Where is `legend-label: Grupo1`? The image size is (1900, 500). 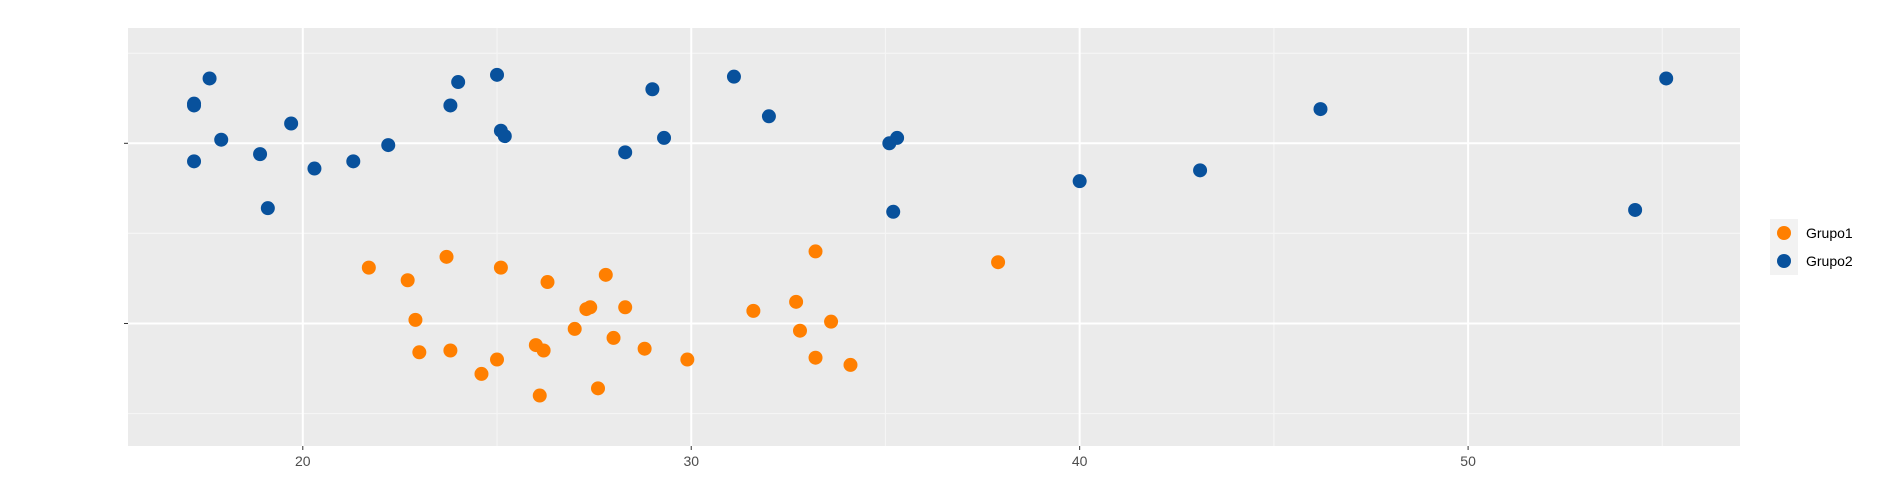
legend-label: Grupo1 is located at coordinates (1829, 233).